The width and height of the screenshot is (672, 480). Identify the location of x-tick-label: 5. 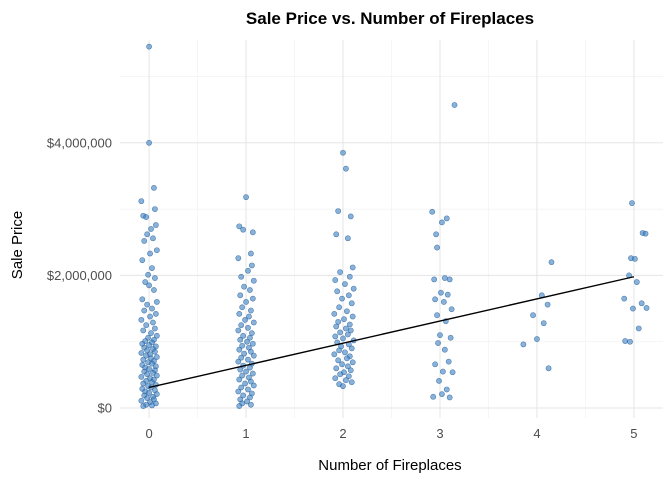
(633, 433).